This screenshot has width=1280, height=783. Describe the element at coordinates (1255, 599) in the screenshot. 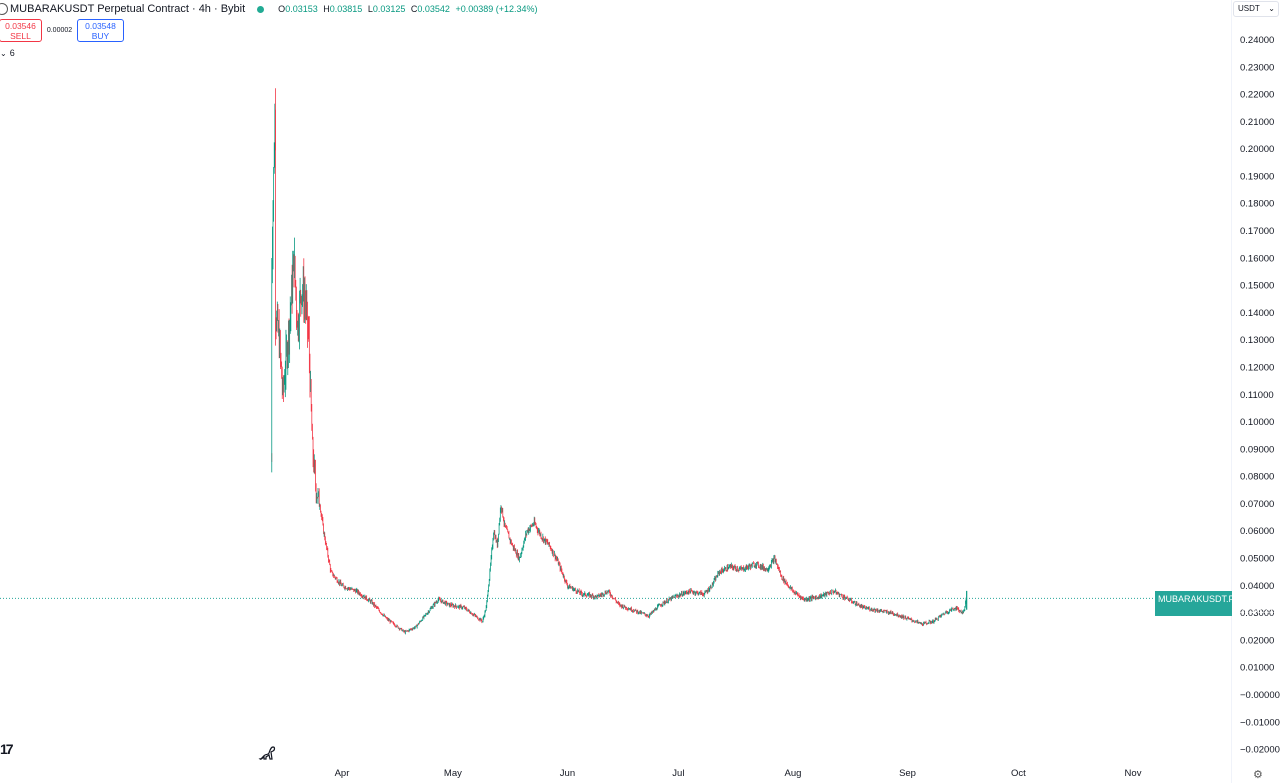

I see `price-badge-price: 0.03542` at that location.